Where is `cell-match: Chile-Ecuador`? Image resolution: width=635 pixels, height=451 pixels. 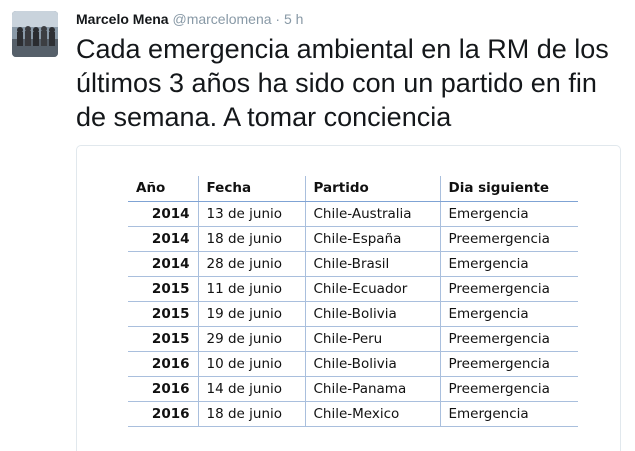
cell-match: Chile-Ecuador is located at coordinates (372, 288).